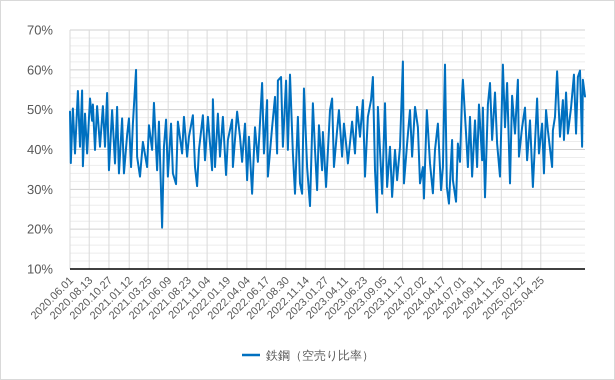 This screenshot has width=615, height=380. What do you see at coordinates (40, 189) in the screenshot?
I see `y-tick-label: 30%` at bounding box center [40, 189].